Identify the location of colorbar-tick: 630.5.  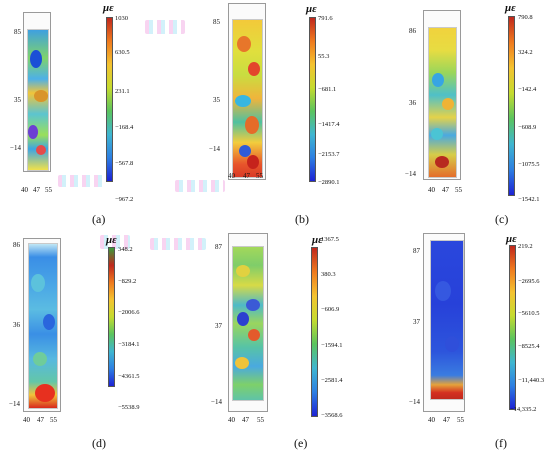
(122, 52).